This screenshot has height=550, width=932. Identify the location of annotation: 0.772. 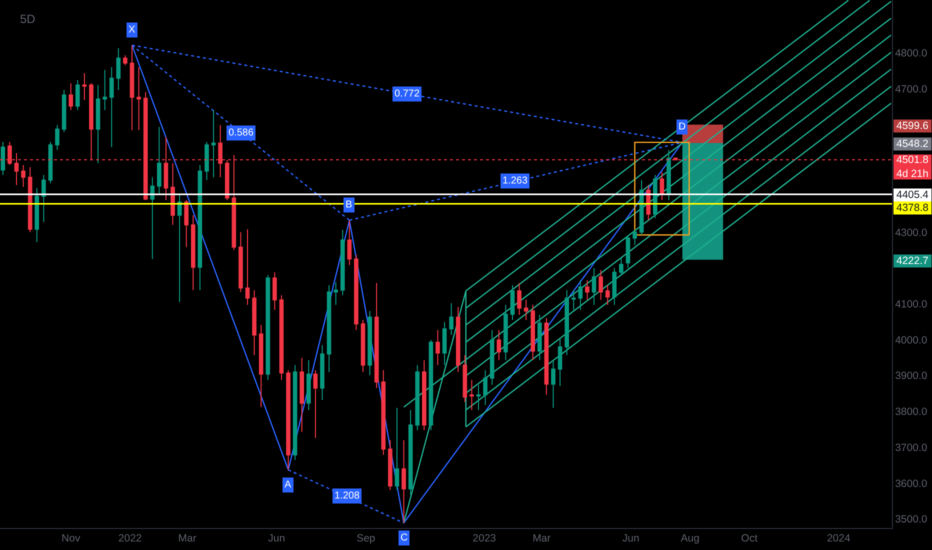
(407, 94).